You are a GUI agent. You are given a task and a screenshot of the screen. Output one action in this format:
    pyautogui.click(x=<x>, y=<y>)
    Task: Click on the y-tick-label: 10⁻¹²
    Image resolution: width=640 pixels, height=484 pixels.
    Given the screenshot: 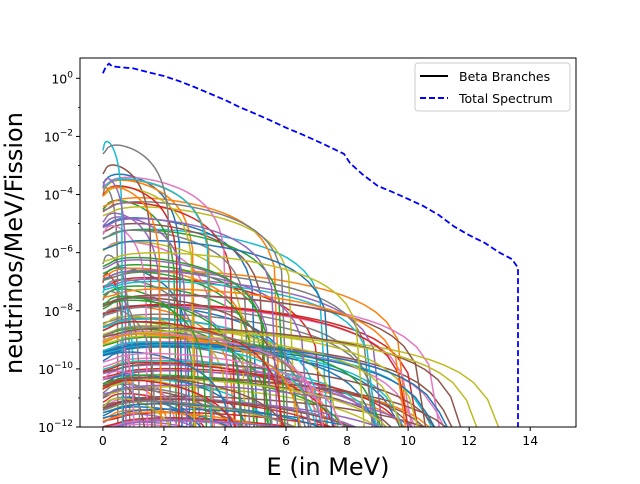 What is the action you would take?
    pyautogui.click(x=55, y=427)
    